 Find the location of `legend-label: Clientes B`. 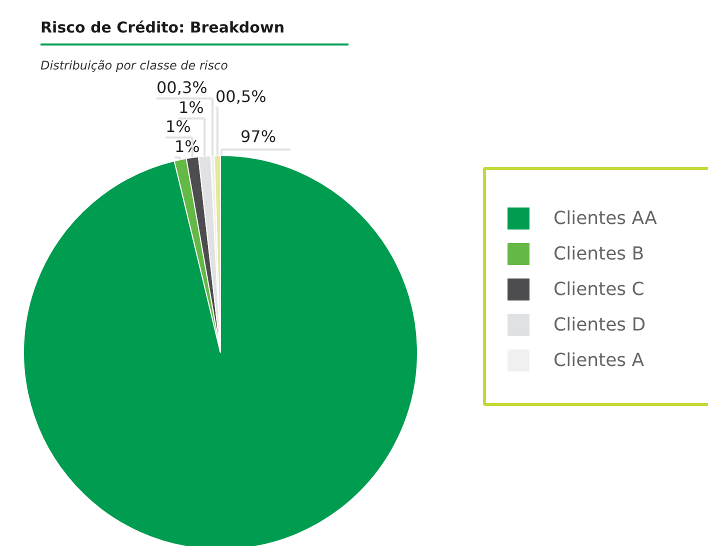

legend-label: Clientes B is located at coordinates (599, 254).